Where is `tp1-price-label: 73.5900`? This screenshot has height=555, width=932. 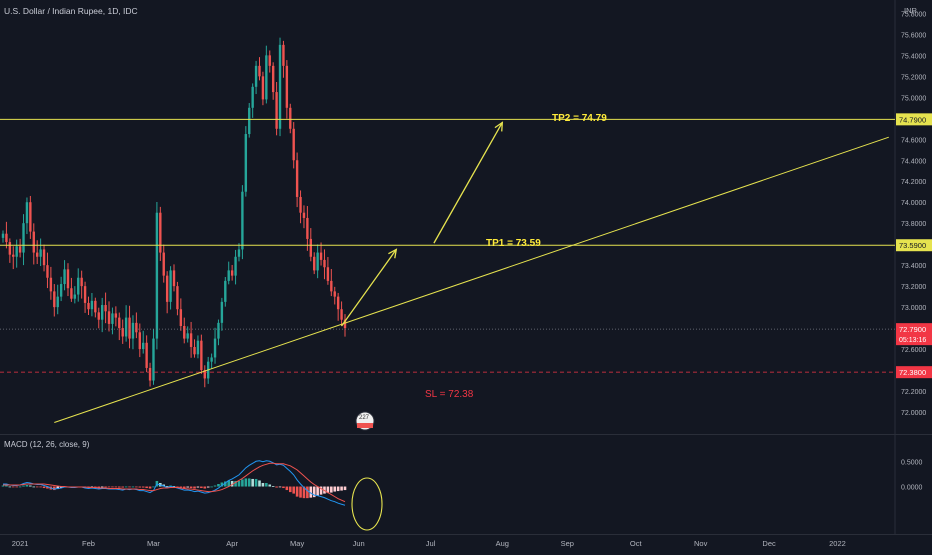 tp1-price-label: 73.5900 is located at coordinates (912, 245).